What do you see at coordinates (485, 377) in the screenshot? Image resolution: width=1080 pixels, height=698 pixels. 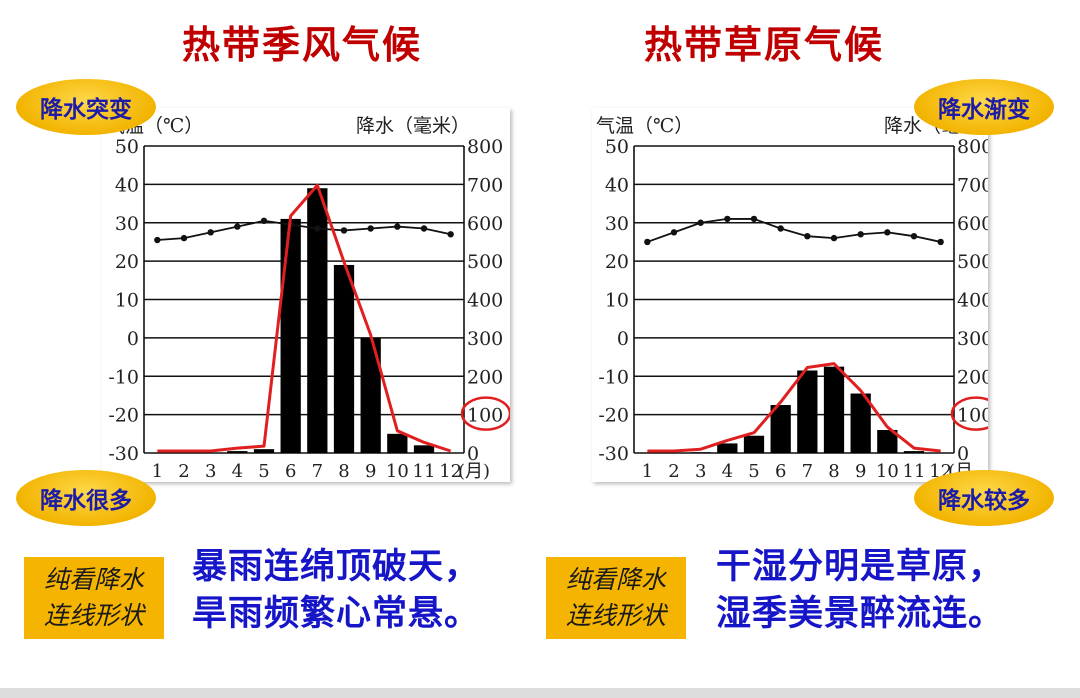 I see `y-right-tick-label: 200` at bounding box center [485, 377].